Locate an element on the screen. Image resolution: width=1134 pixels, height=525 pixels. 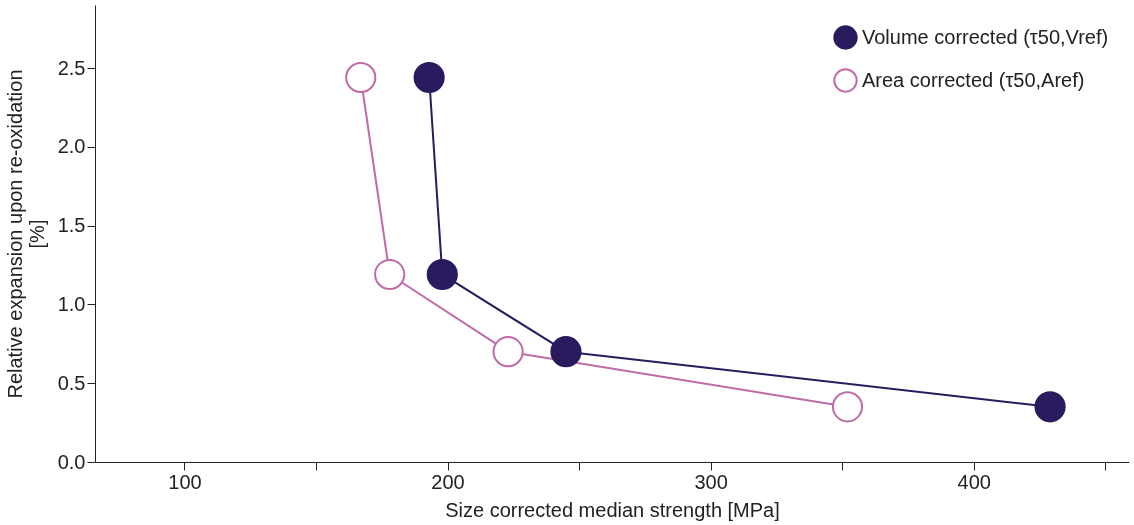
y-tick-label: 2.0 is located at coordinates (71, 146).